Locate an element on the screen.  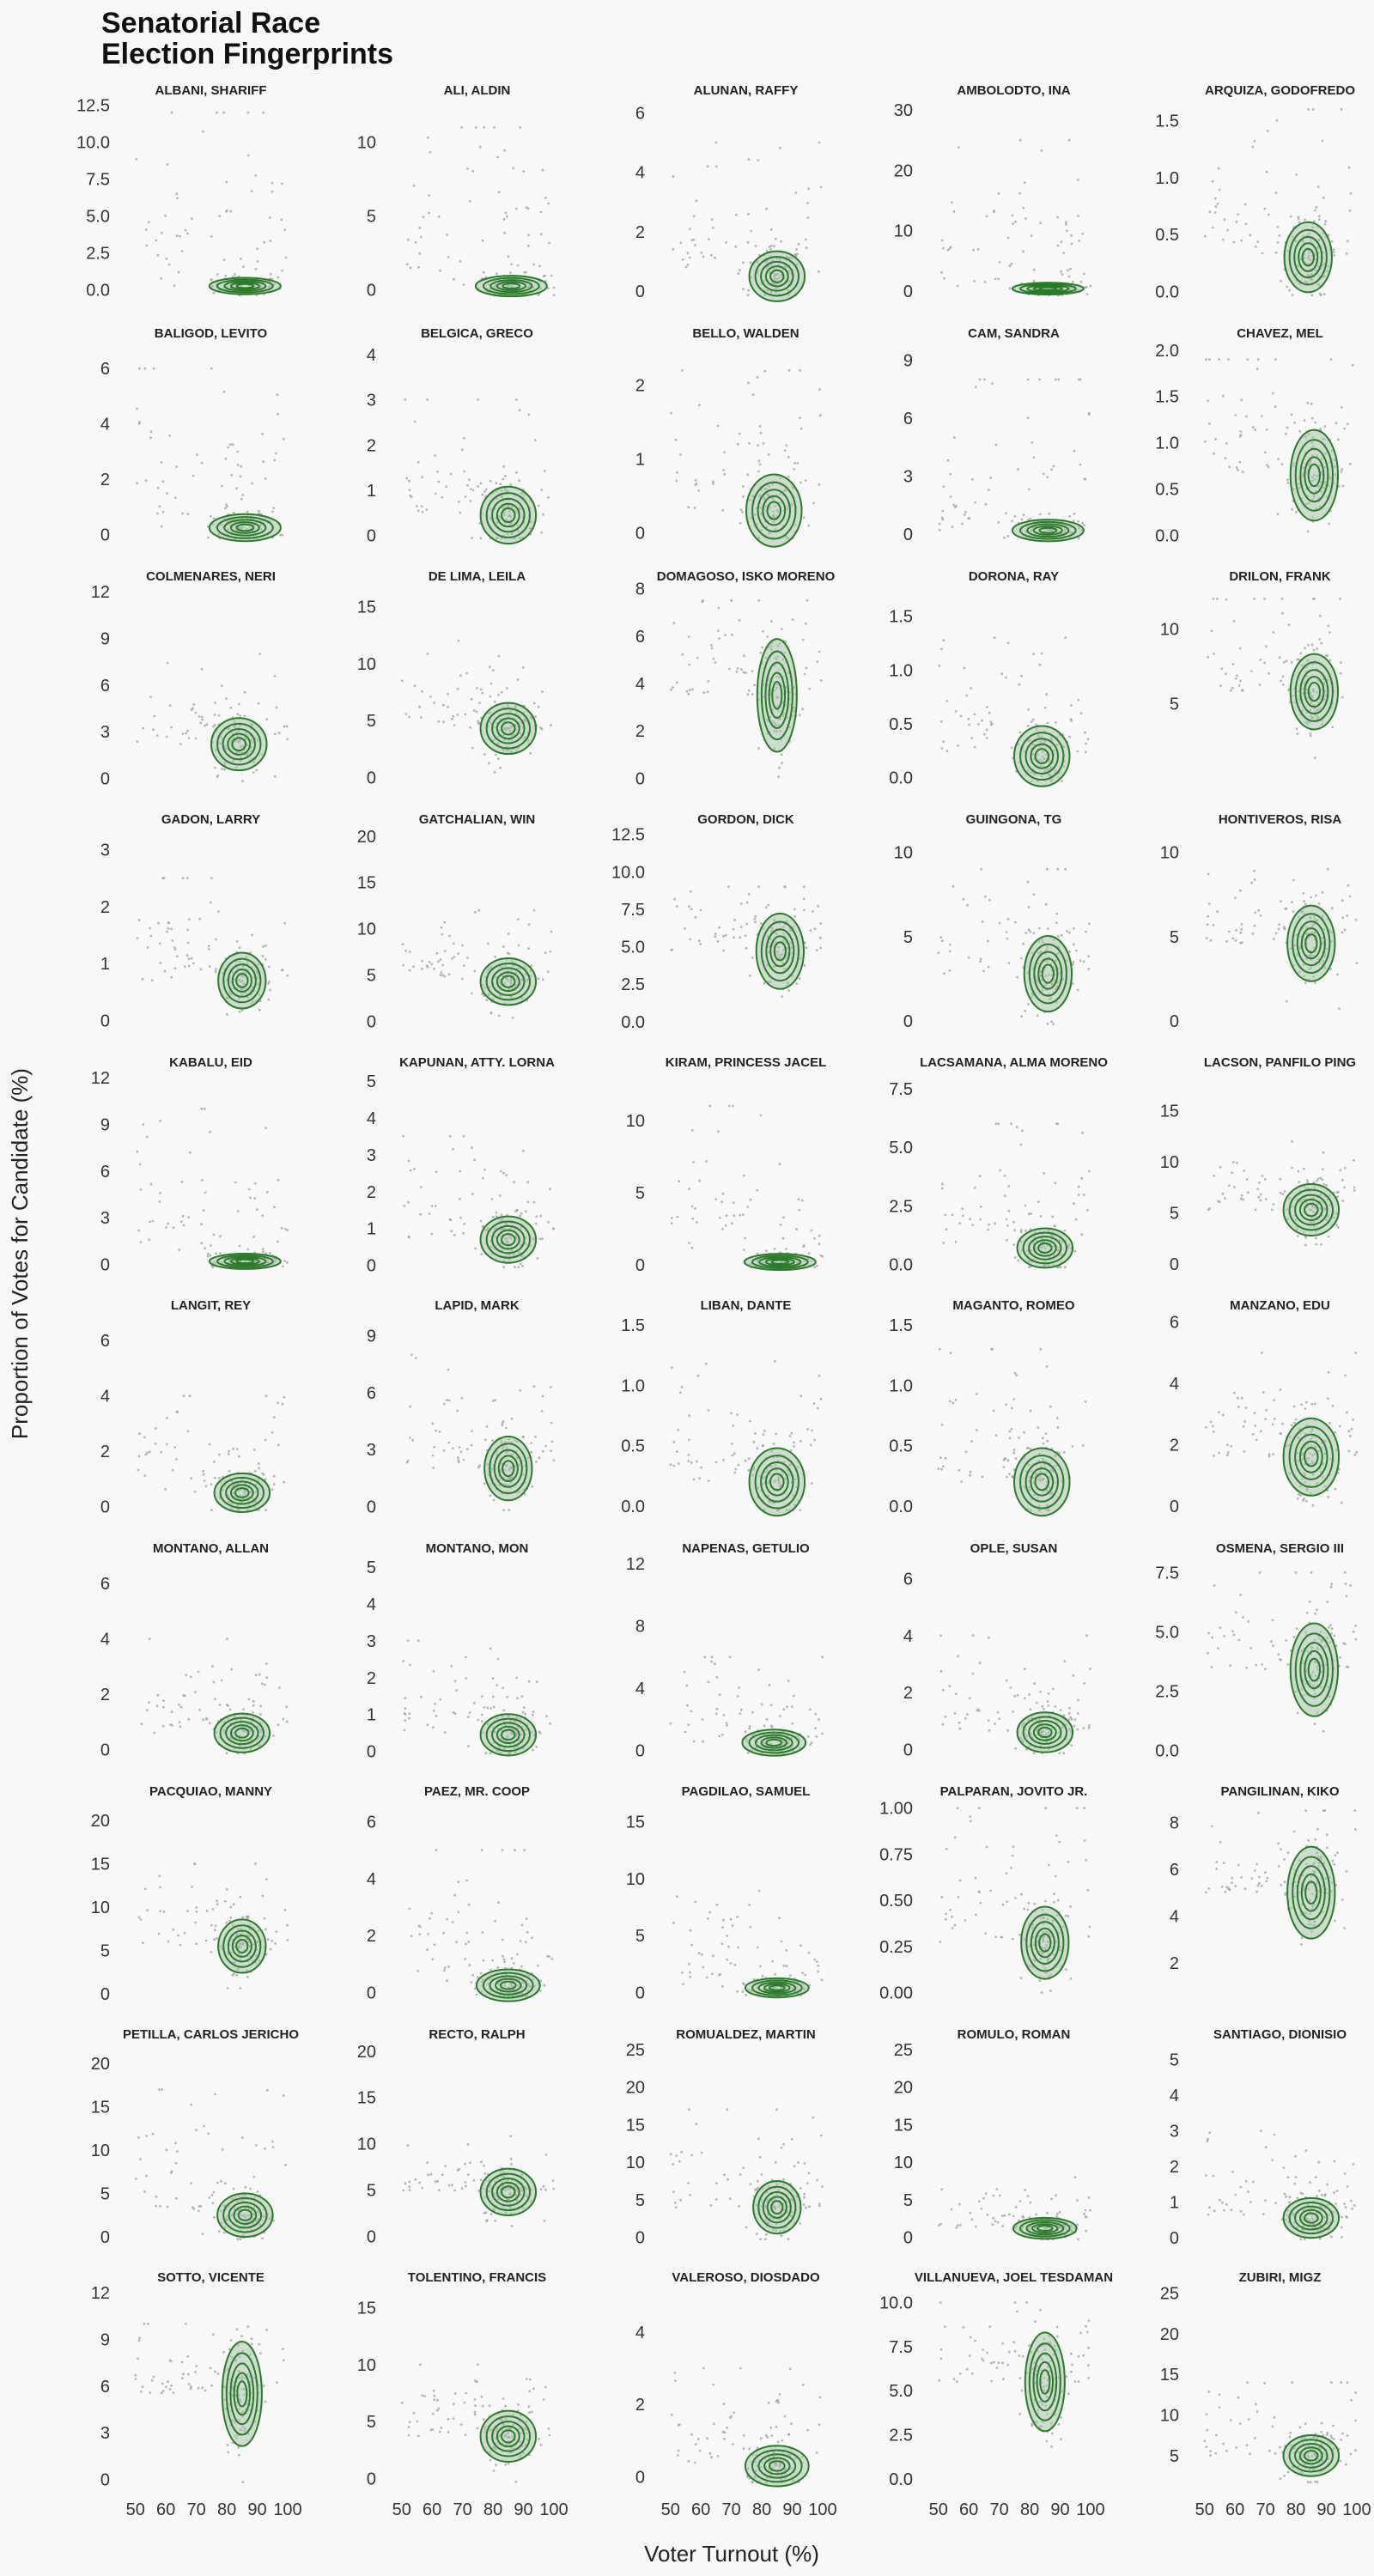
panel-title: CHAVEZ, MEL is located at coordinates (1280, 334).